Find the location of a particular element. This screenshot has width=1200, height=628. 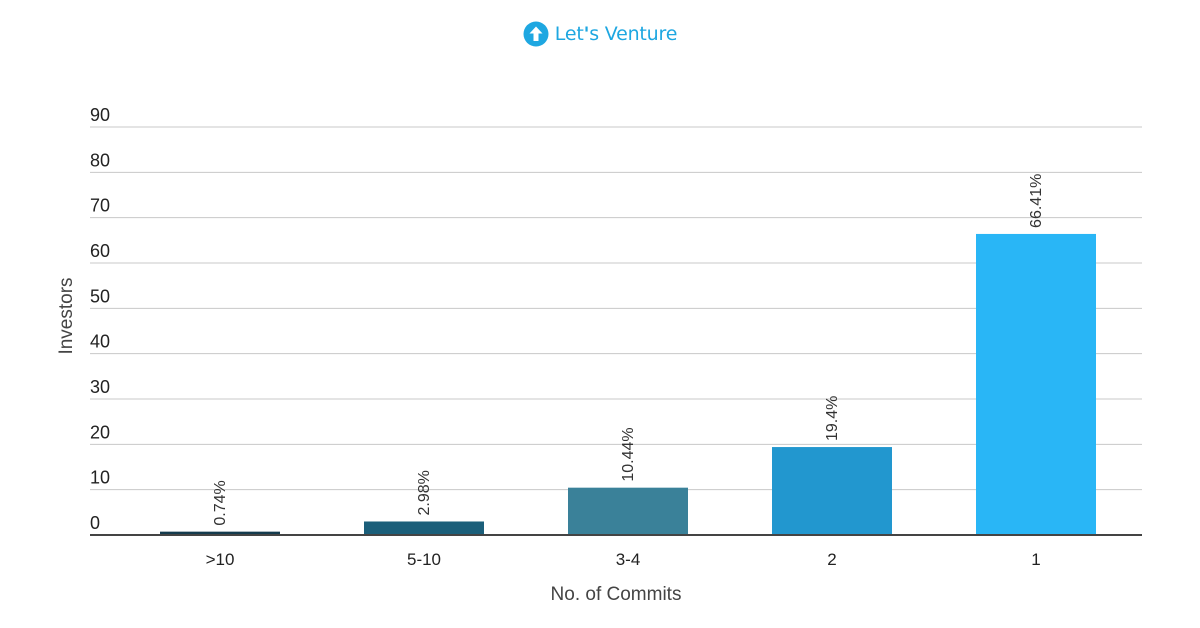

x-tick-label: 5-10 is located at coordinates (424, 559).